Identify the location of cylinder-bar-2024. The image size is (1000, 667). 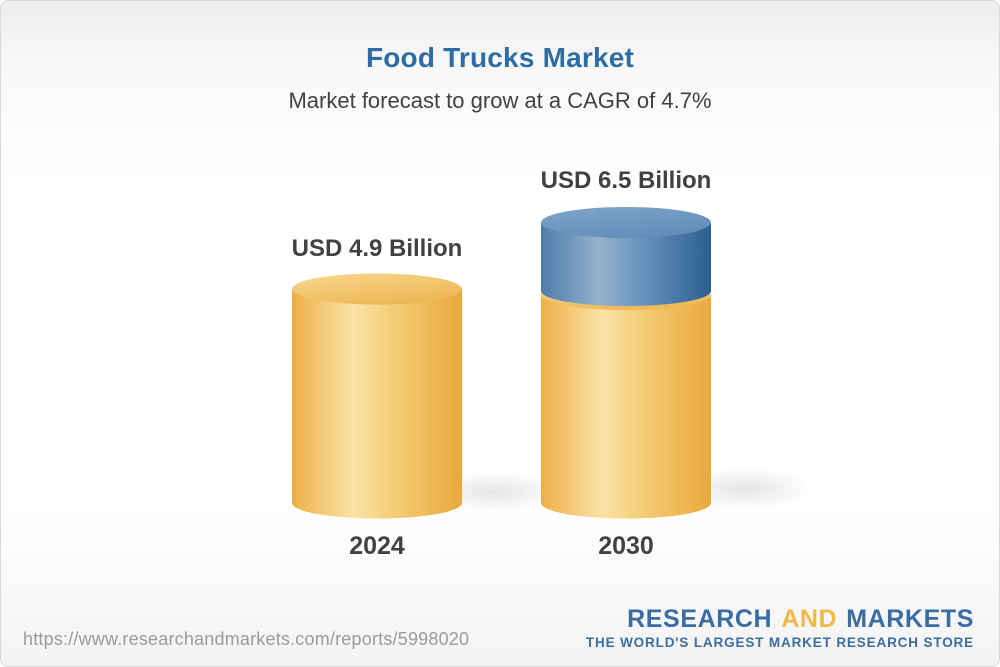
(377, 396).